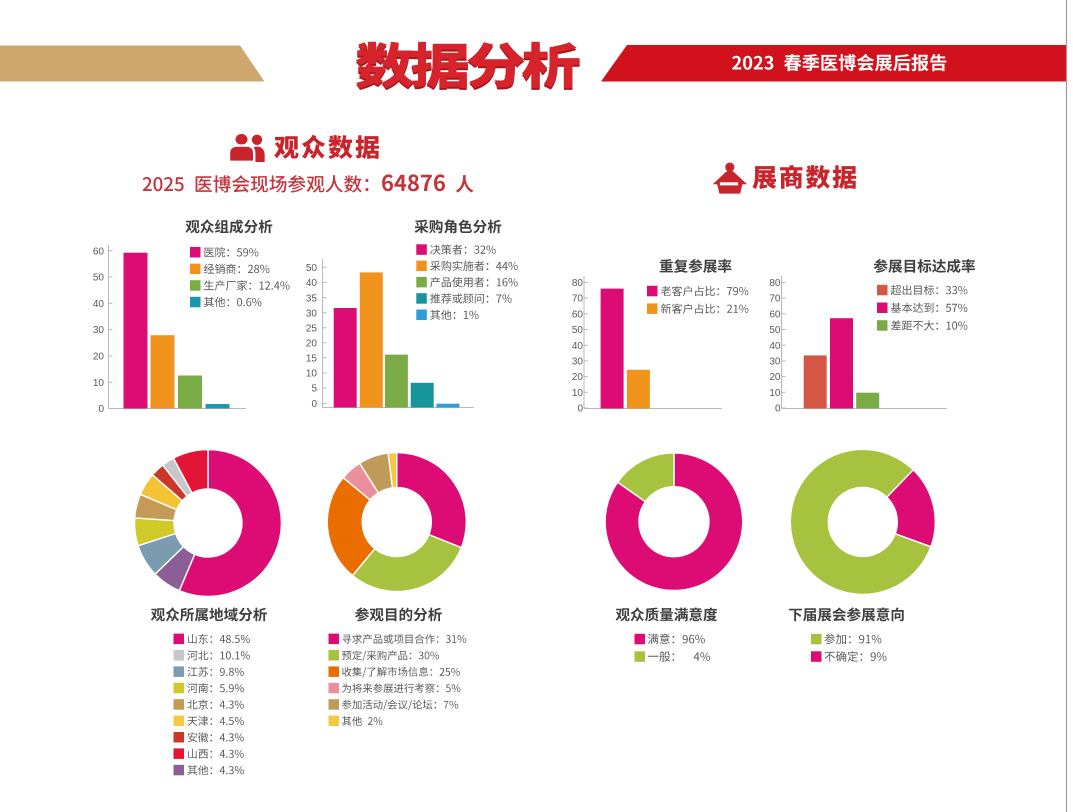  Describe the element at coordinates (312, 328) in the screenshot. I see `svg-text: 25` at that location.